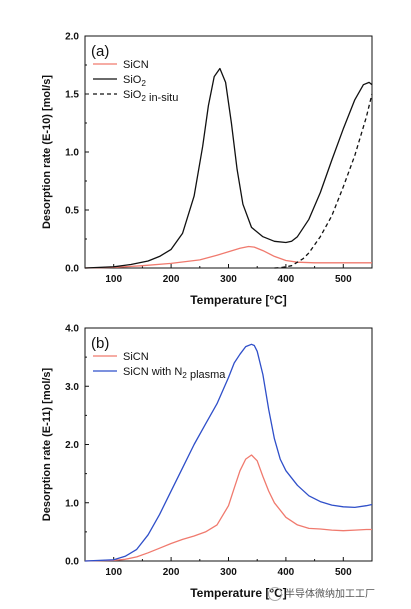 The image size is (411, 609). I want to click on y-tick-label: 0.5, so click(72, 211).